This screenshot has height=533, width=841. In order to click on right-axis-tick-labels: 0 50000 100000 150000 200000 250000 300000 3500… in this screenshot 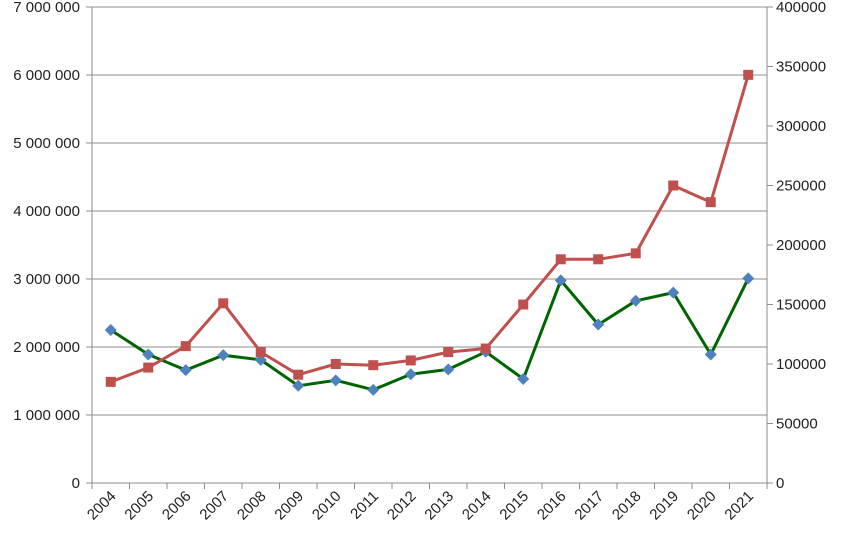, I will do `click(801, 246)`.